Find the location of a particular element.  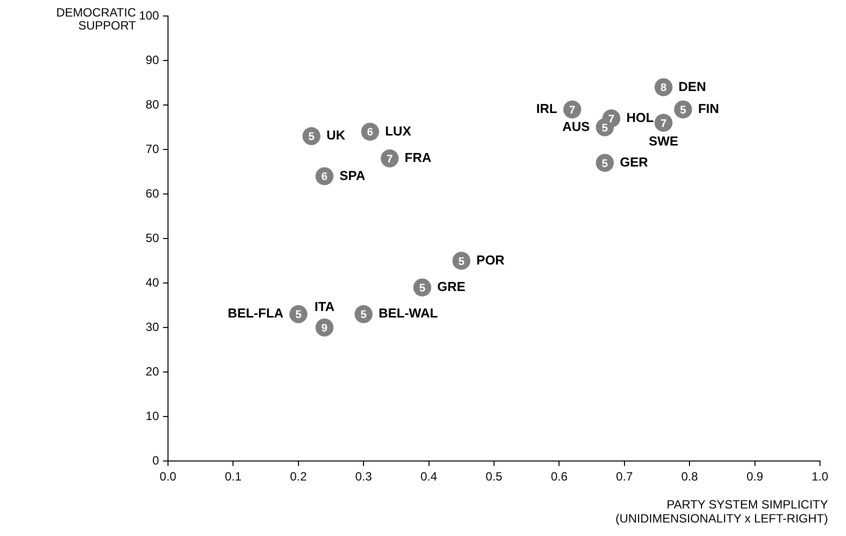

annotation: 8 is located at coordinates (663, 88).